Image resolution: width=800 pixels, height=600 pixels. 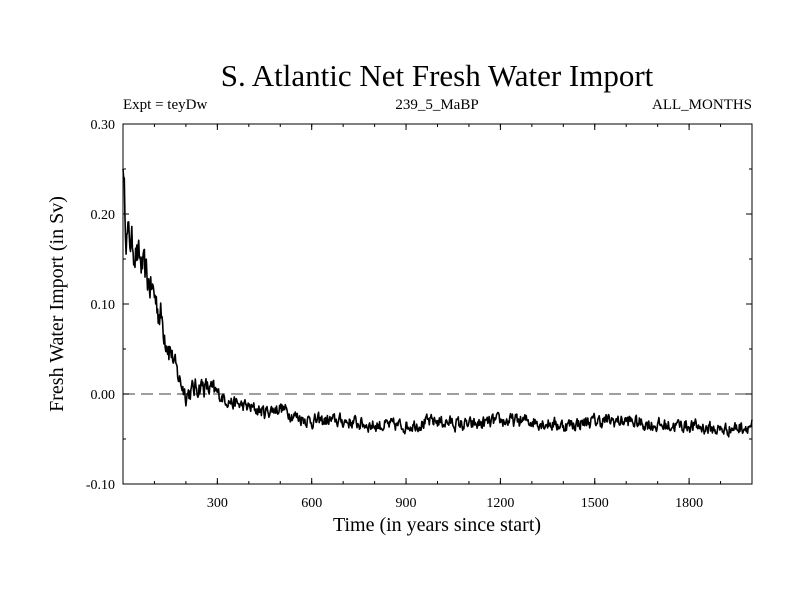 I want to click on x-tick-label: 1200, so click(x=500, y=503).